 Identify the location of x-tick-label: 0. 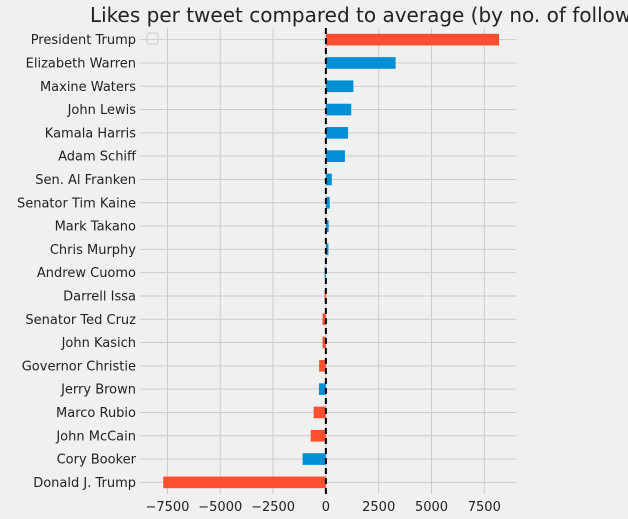
(326, 507).